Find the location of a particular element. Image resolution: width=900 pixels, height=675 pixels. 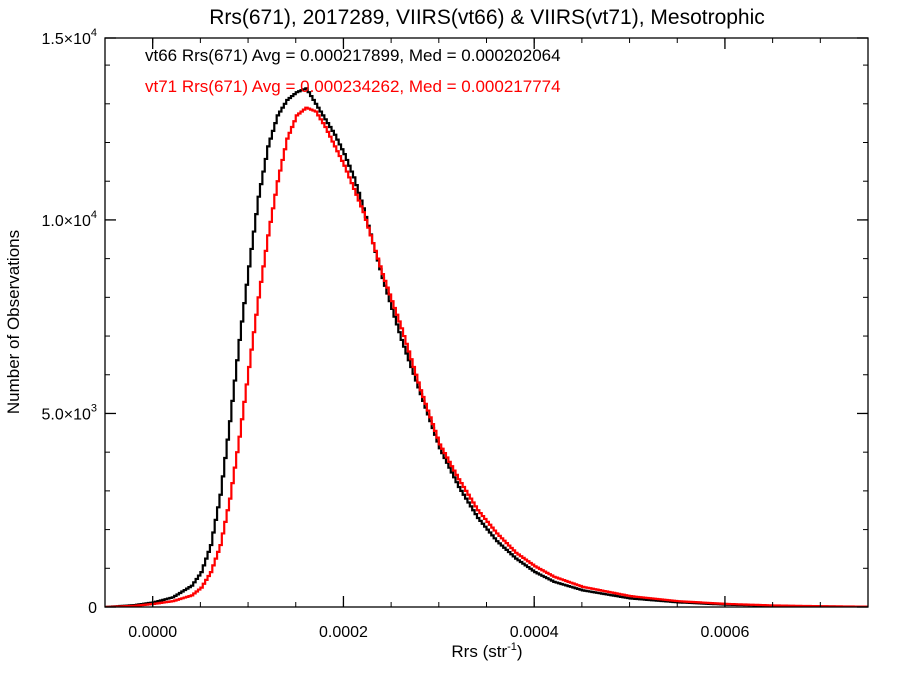

y-tick-label: 0 is located at coordinates (92, 608).